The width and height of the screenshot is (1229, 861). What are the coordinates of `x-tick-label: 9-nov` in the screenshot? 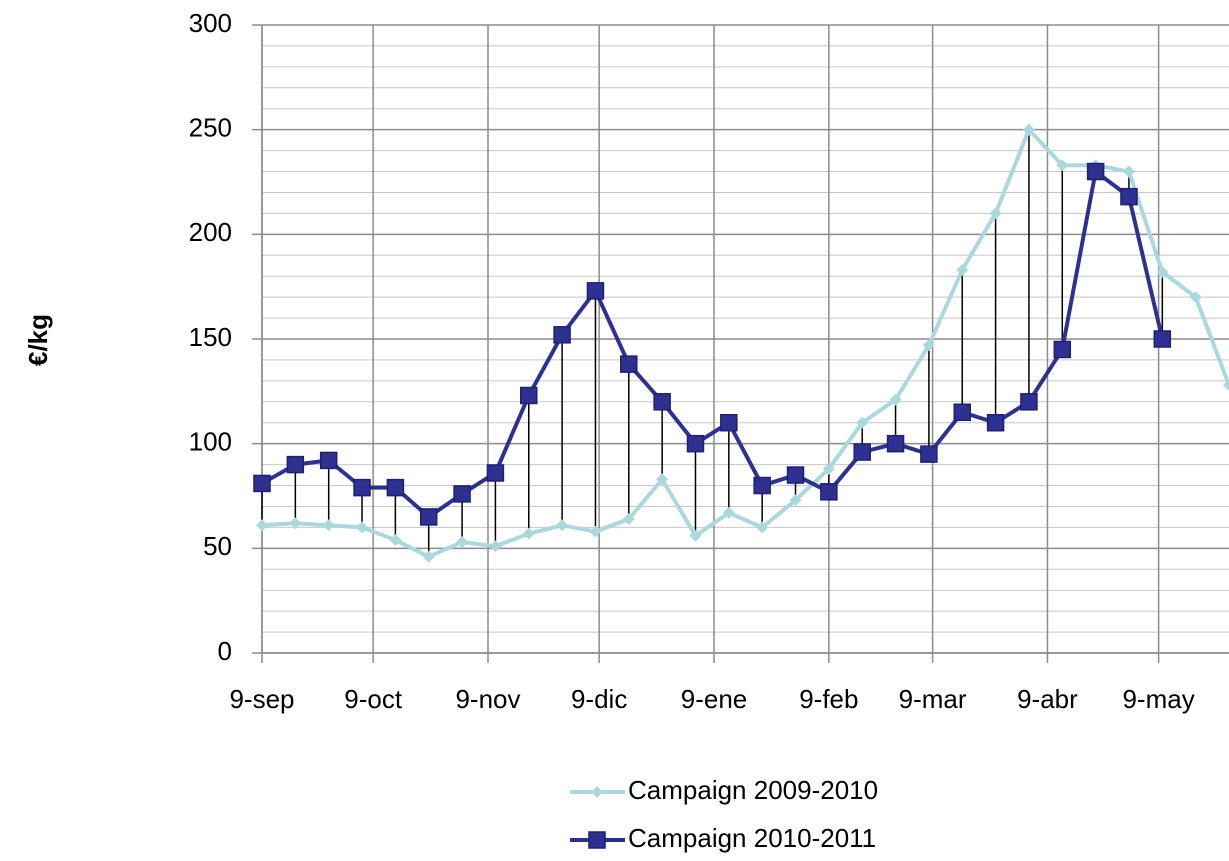 It's located at (487, 699).